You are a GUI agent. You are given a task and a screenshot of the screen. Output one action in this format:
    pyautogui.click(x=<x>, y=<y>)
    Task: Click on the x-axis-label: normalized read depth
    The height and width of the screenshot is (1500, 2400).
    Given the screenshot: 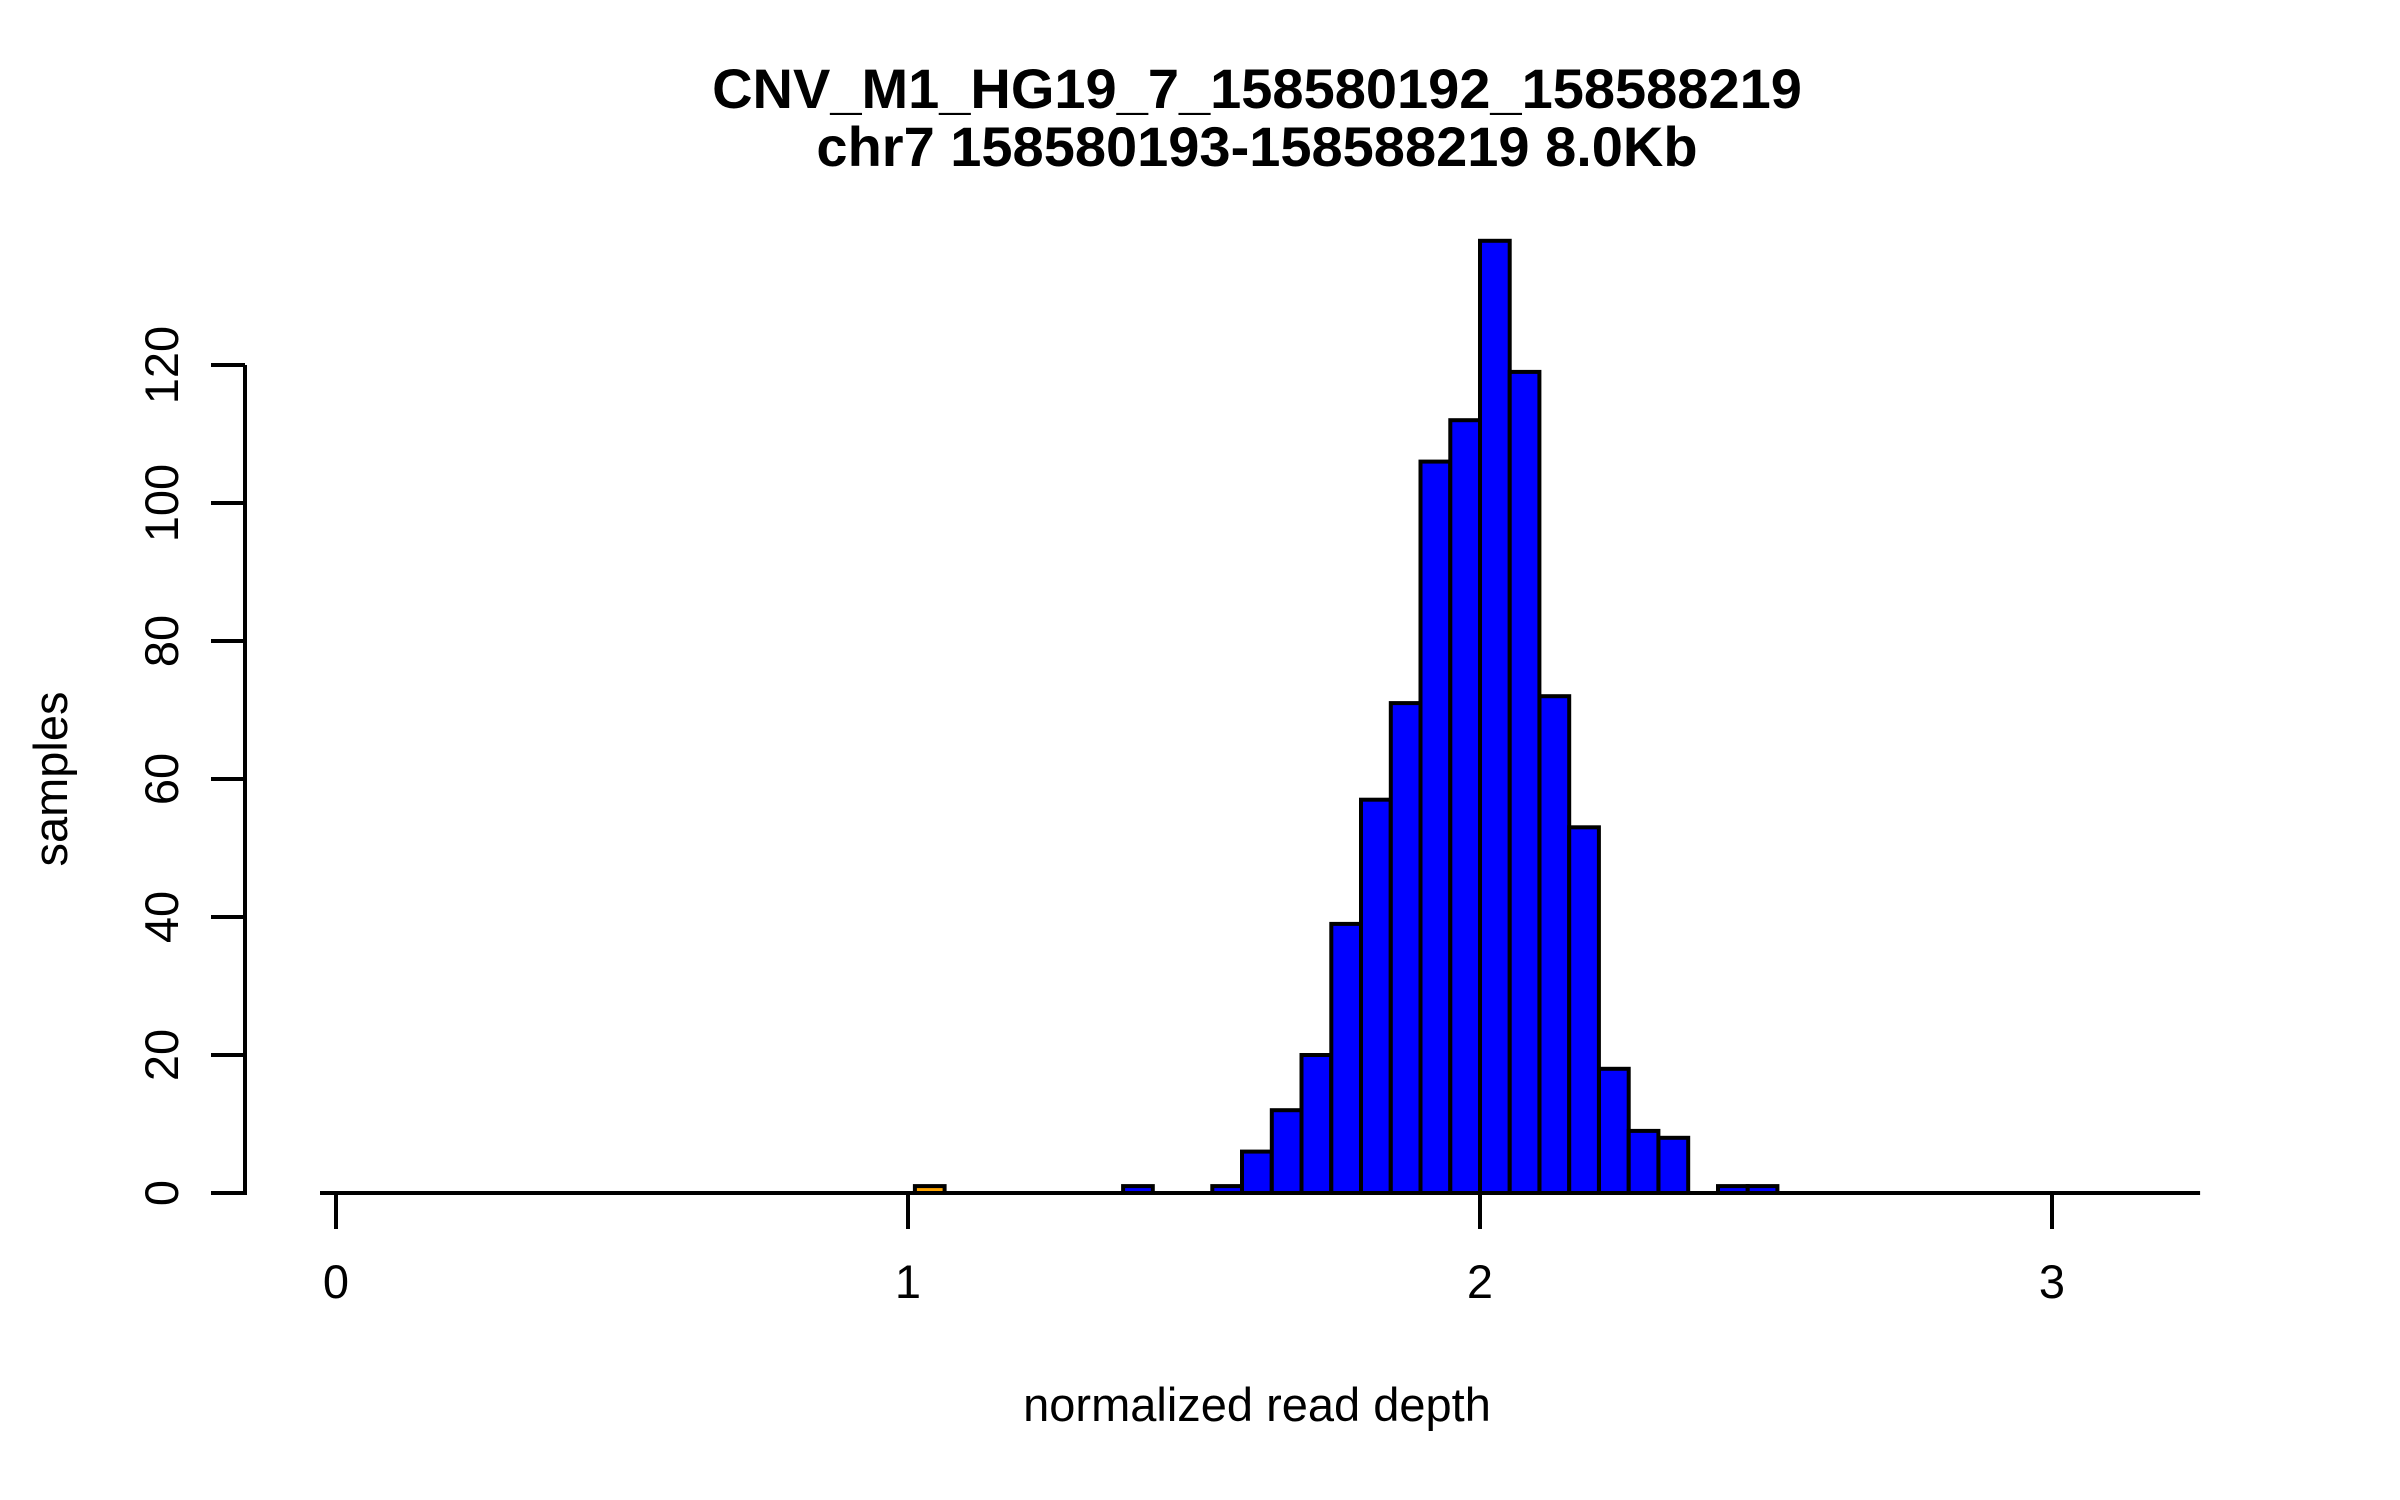 What is the action you would take?
    pyautogui.click(x=1257, y=1404)
    